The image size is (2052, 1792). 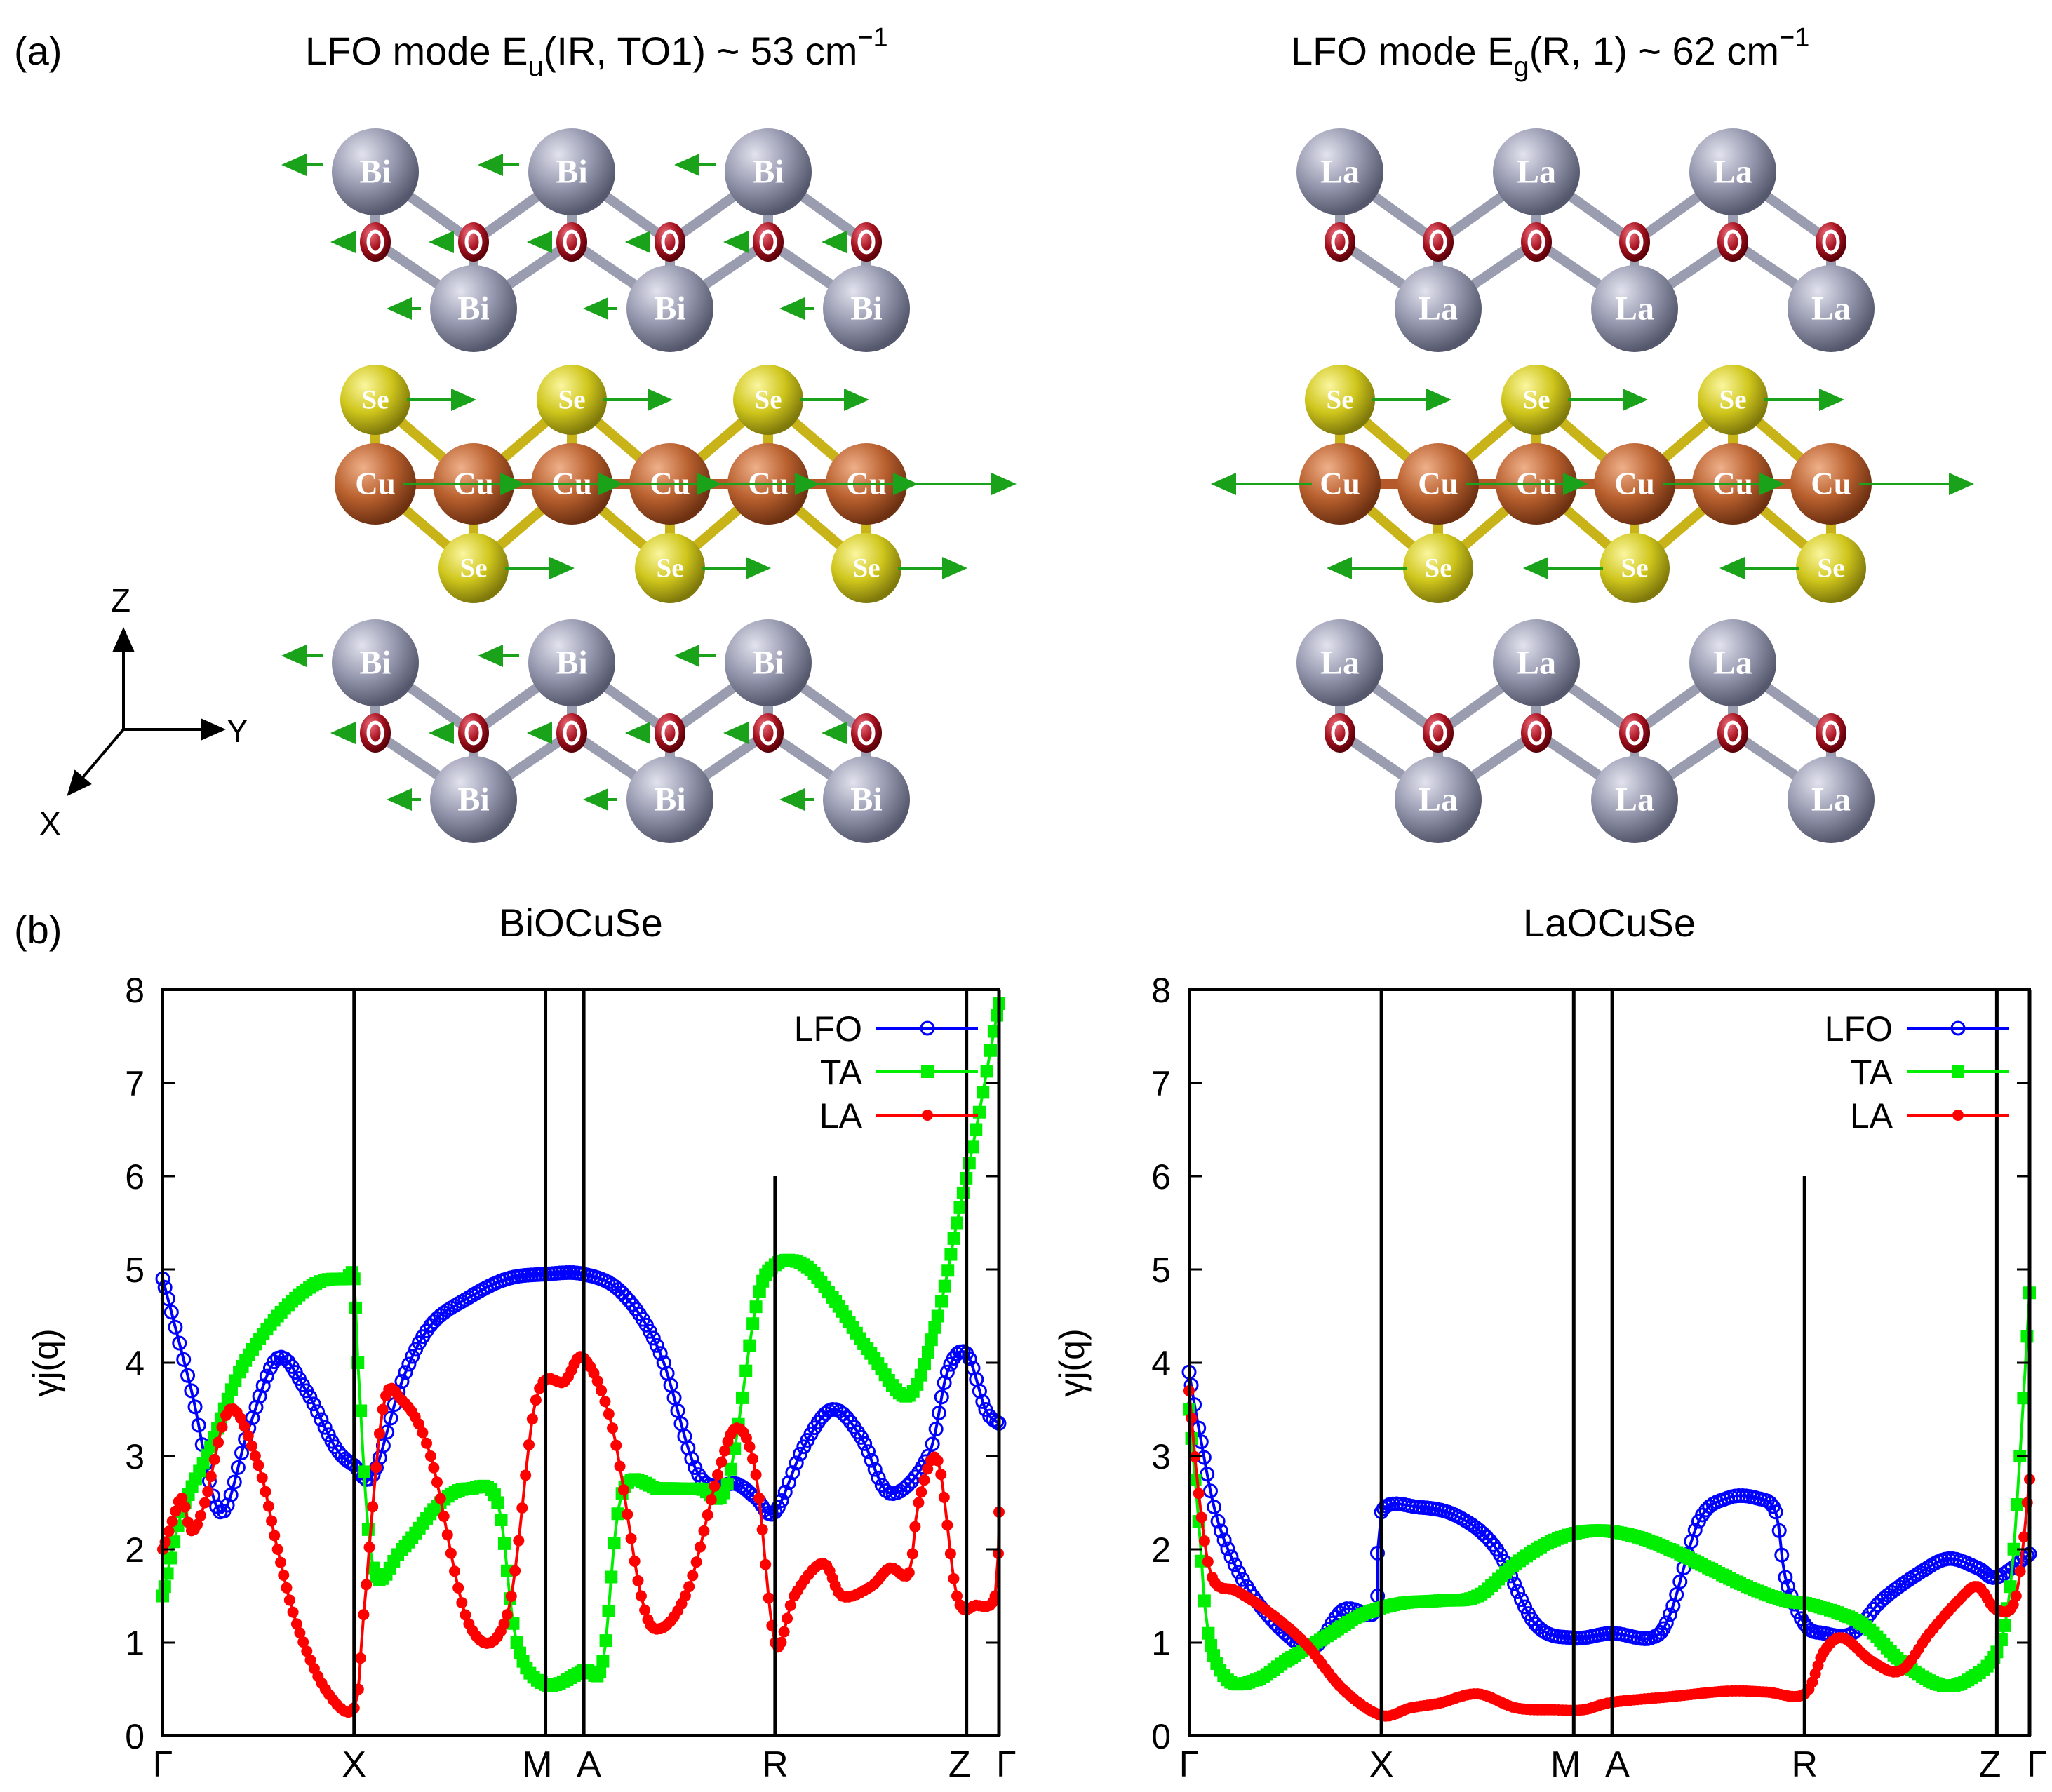 I want to click on left-title-sub: u, so click(x=536, y=66).